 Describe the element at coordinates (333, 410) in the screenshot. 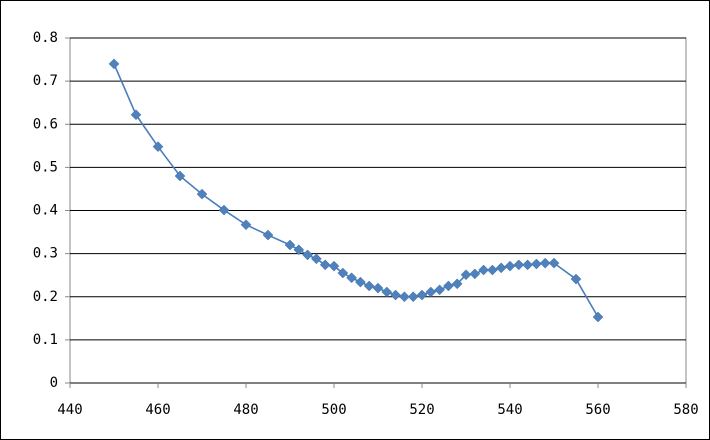

I see `x-tick-label: 500` at that location.